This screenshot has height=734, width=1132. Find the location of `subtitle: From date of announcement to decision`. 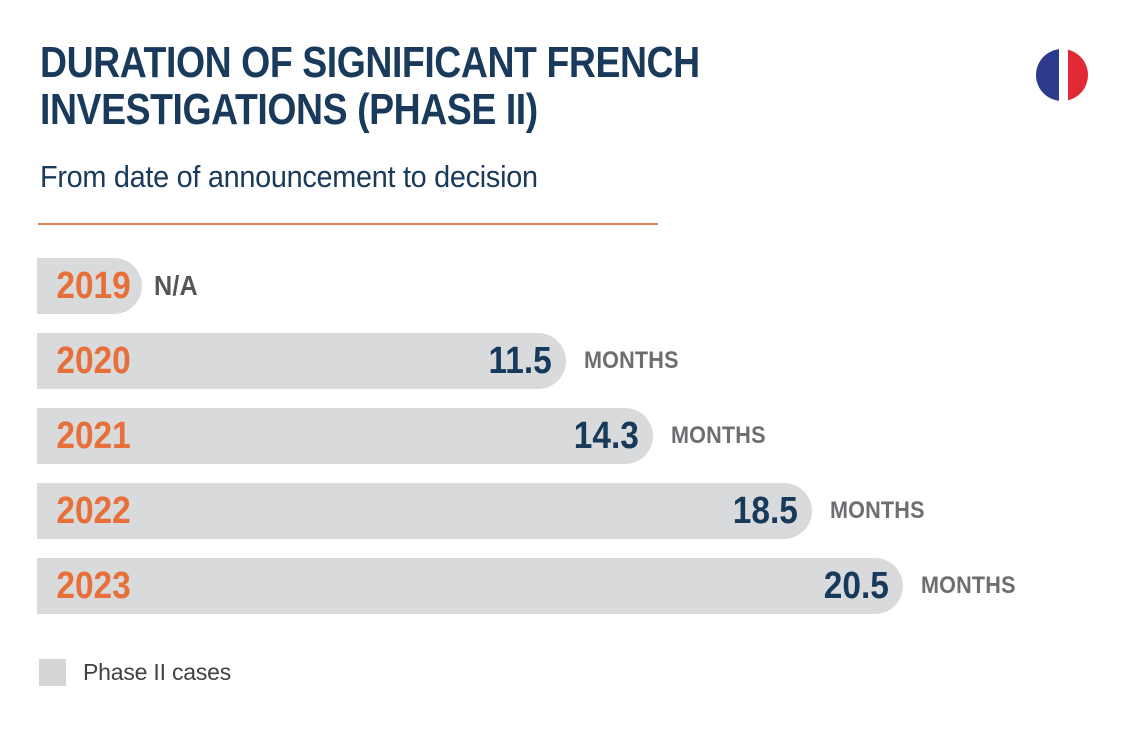

subtitle: From date of announcement to decision is located at coordinates (289, 177).